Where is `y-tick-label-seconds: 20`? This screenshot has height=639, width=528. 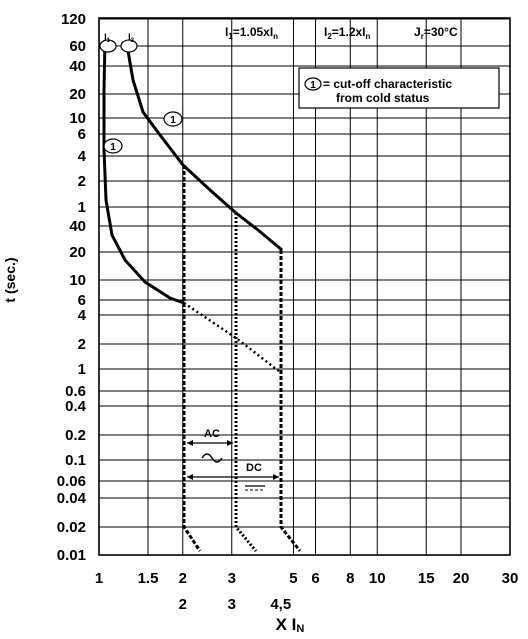 y-tick-label-seconds: 20 is located at coordinates (77, 252).